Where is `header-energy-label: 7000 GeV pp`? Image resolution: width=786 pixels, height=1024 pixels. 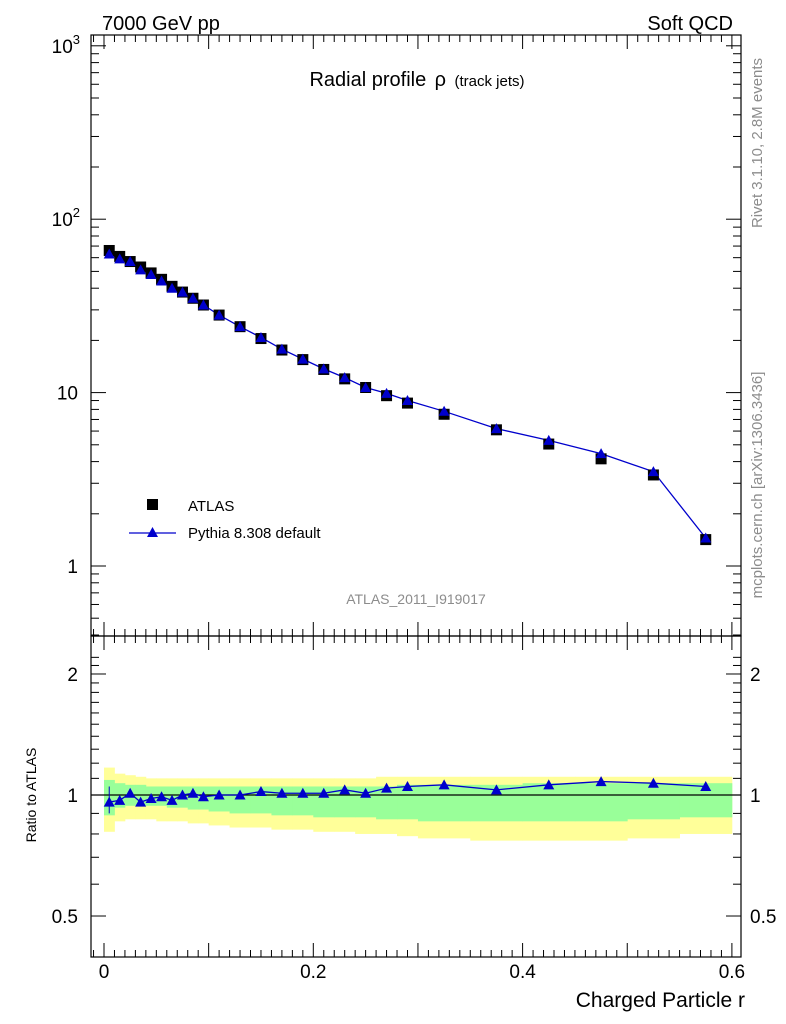
header-energy-label: 7000 GeV pp is located at coordinates (161, 24).